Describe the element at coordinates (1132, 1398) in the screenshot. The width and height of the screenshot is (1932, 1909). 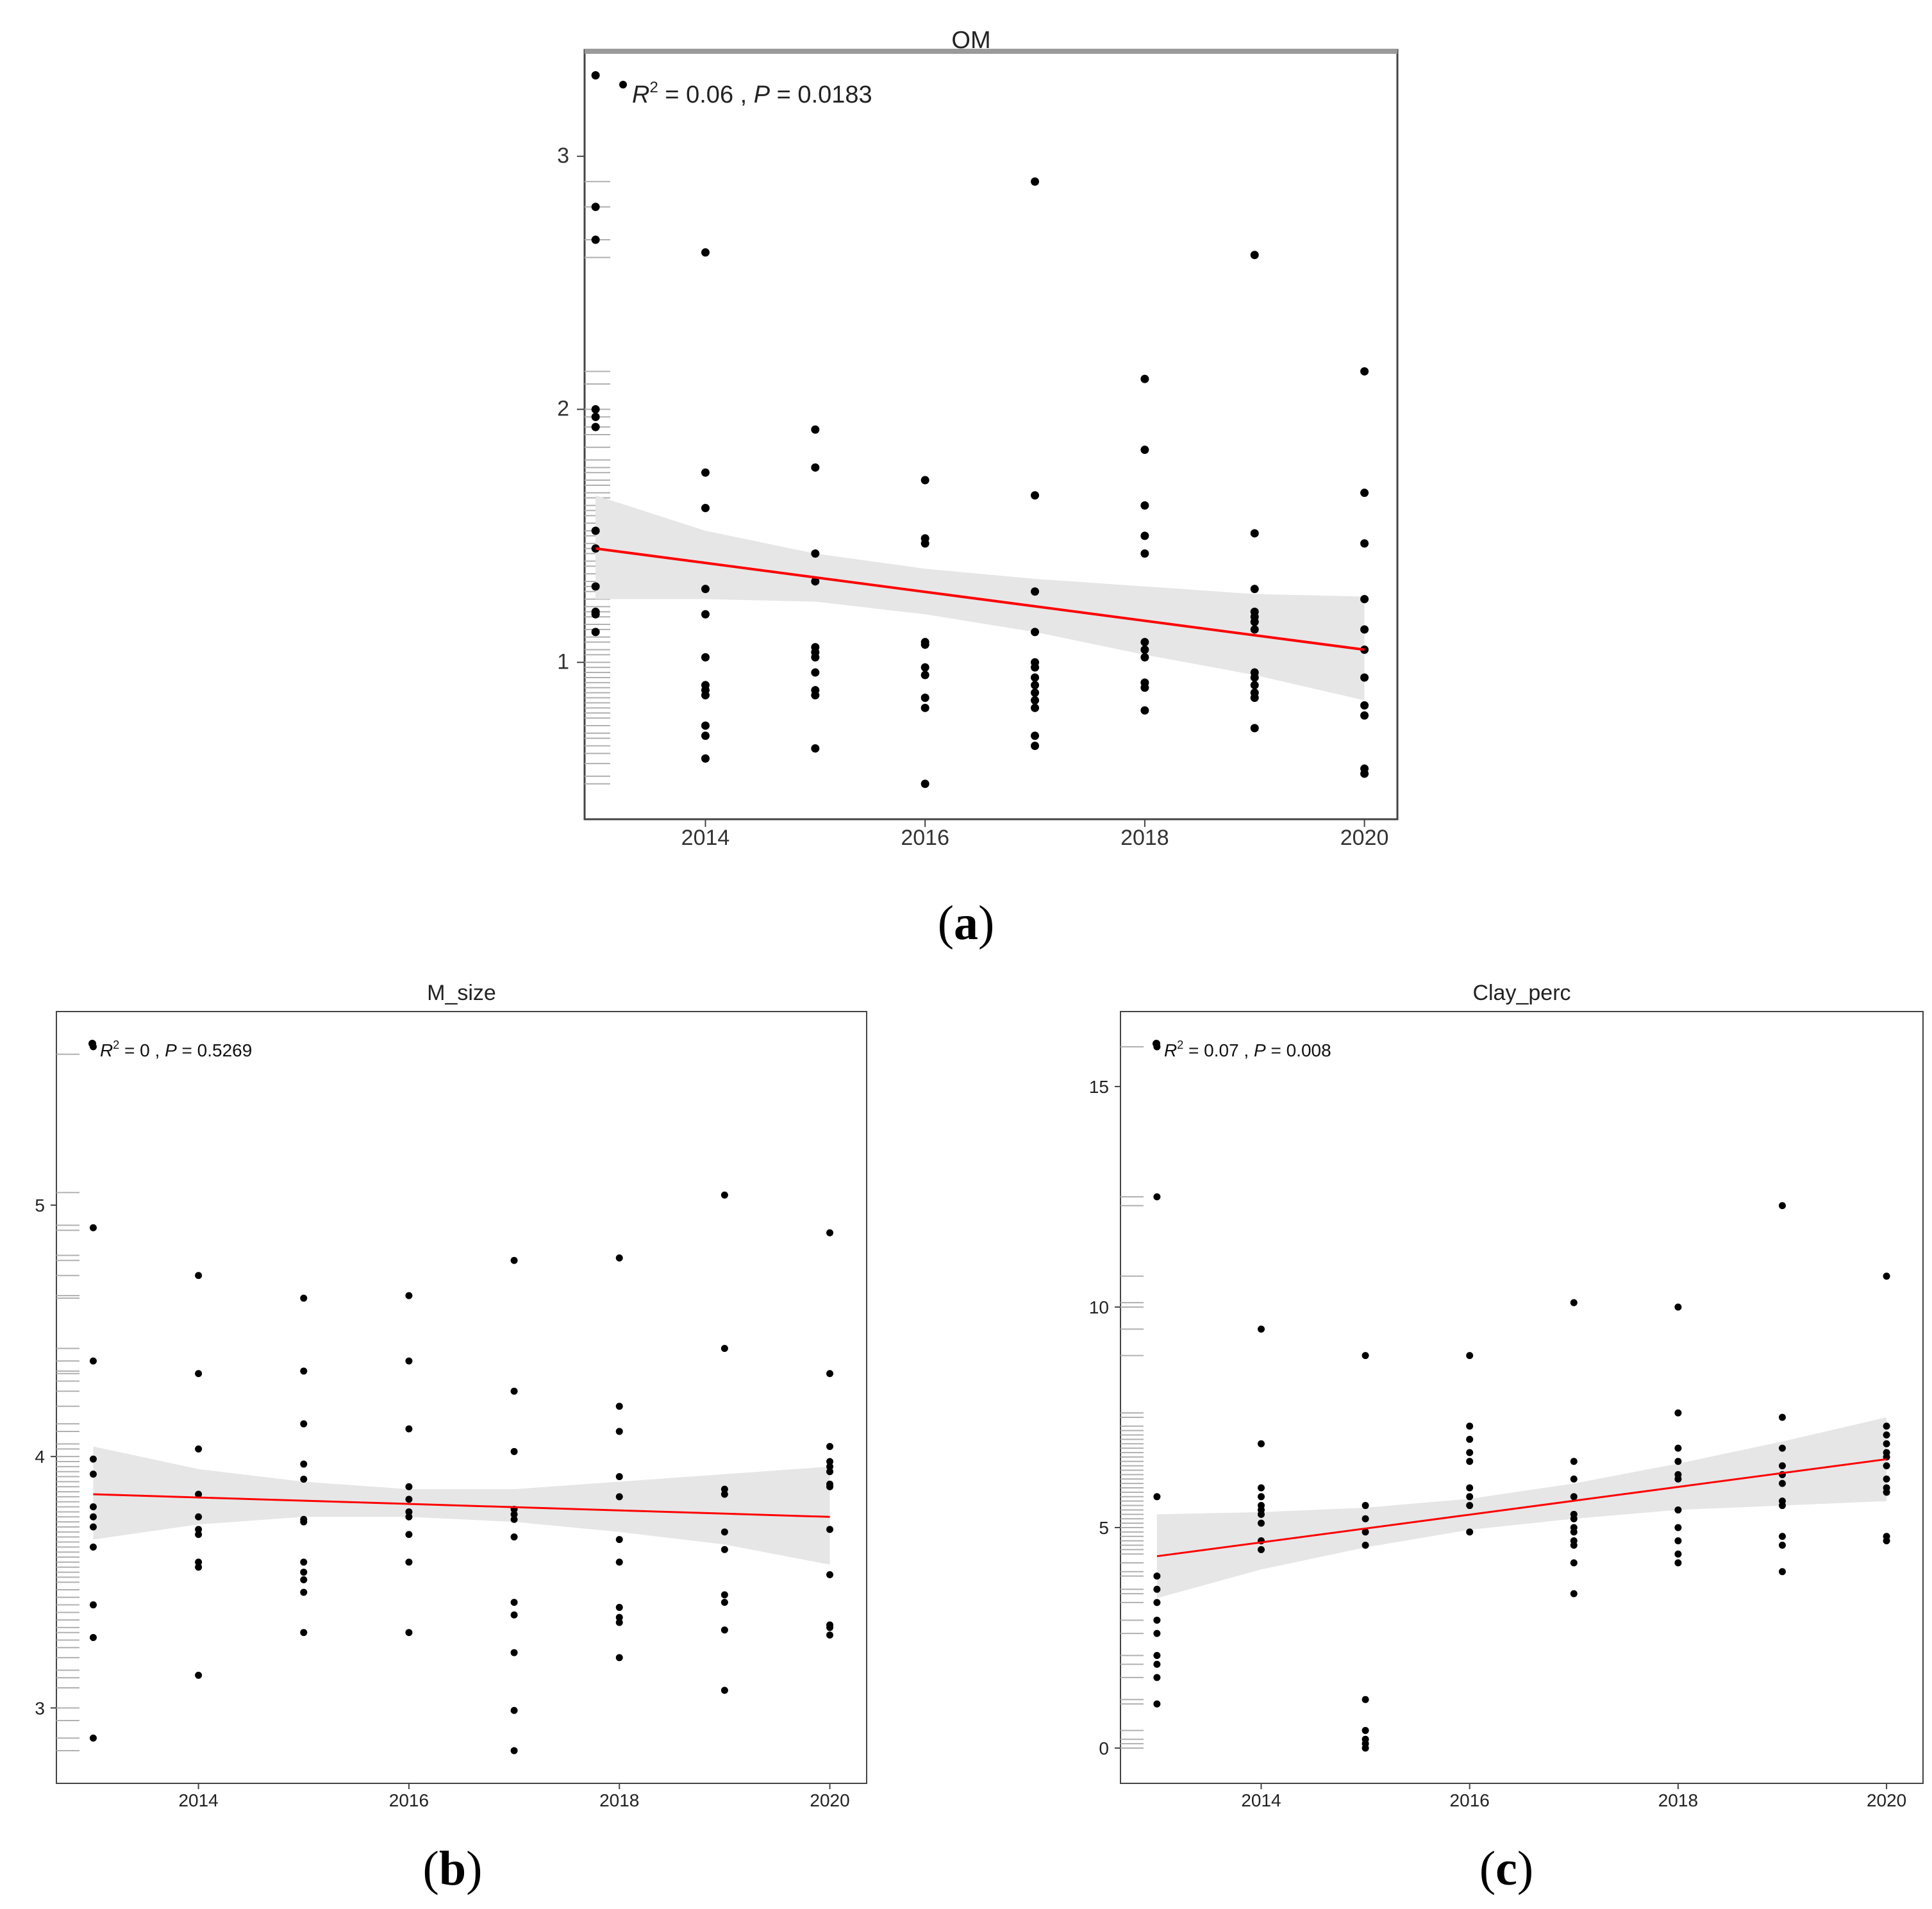
I see `y-rug` at that location.